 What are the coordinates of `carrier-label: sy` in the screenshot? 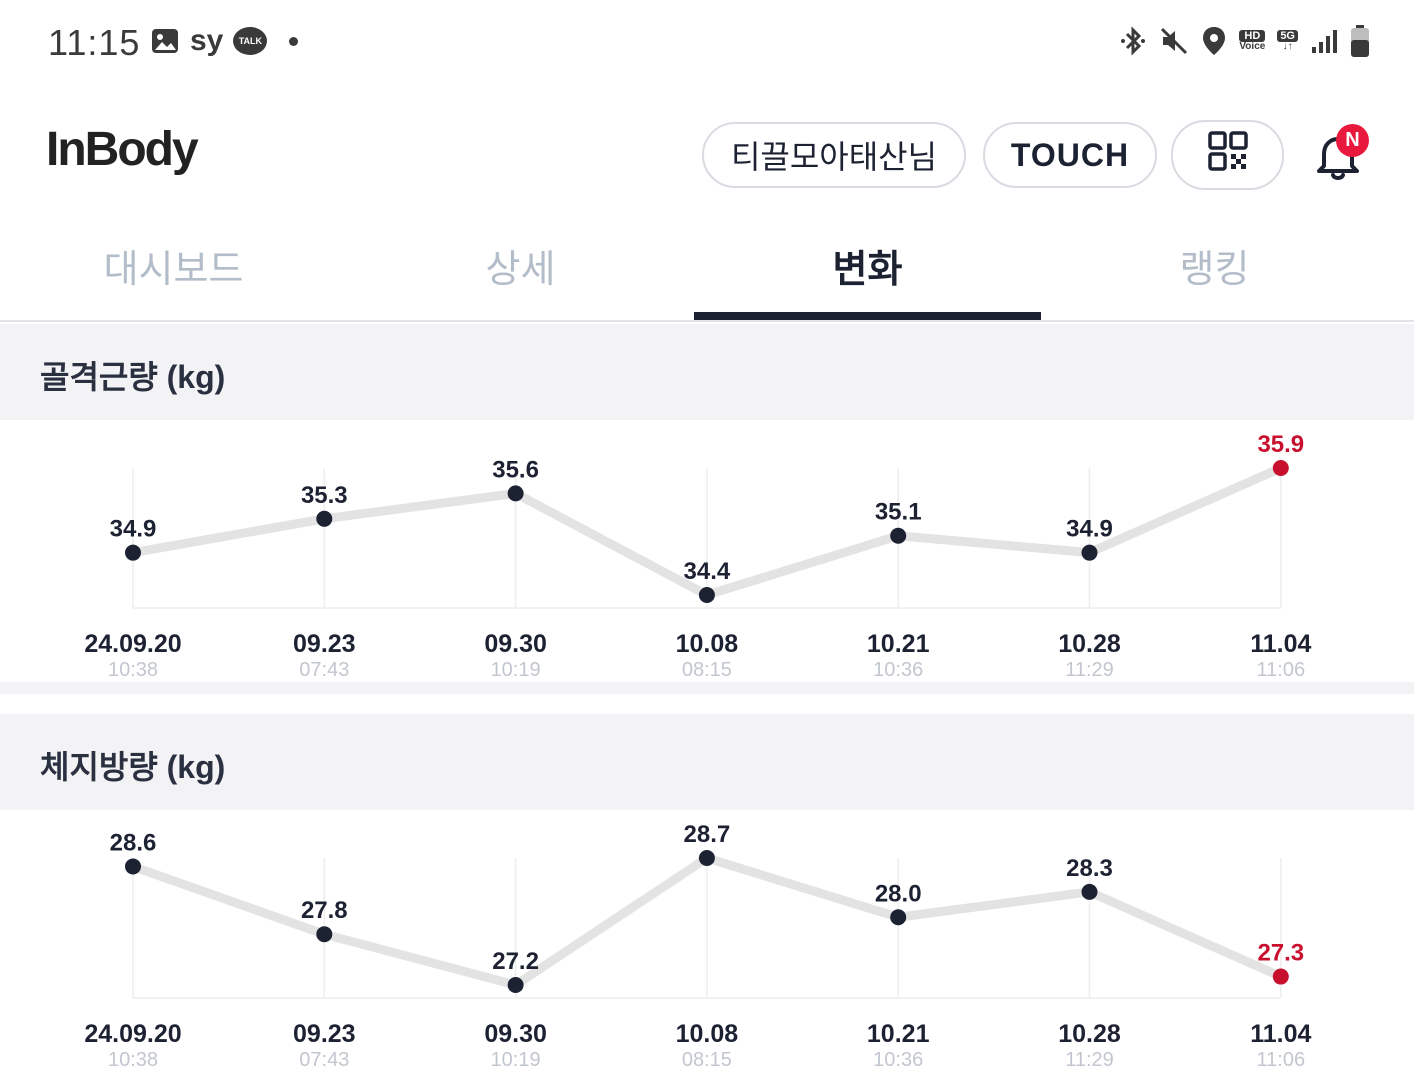 It's located at (207, 40).